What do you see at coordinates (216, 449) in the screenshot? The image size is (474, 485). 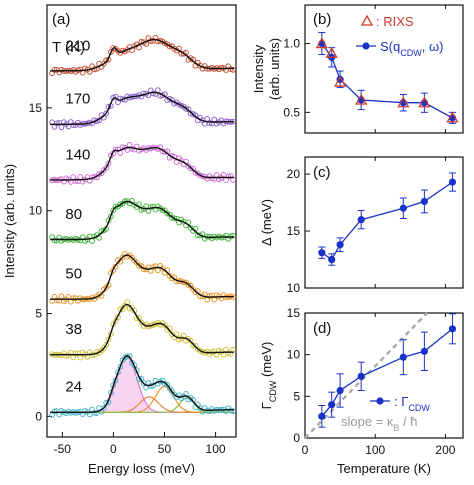 I see `x-tick-label-a: 100` at bounding box center [216, 449].